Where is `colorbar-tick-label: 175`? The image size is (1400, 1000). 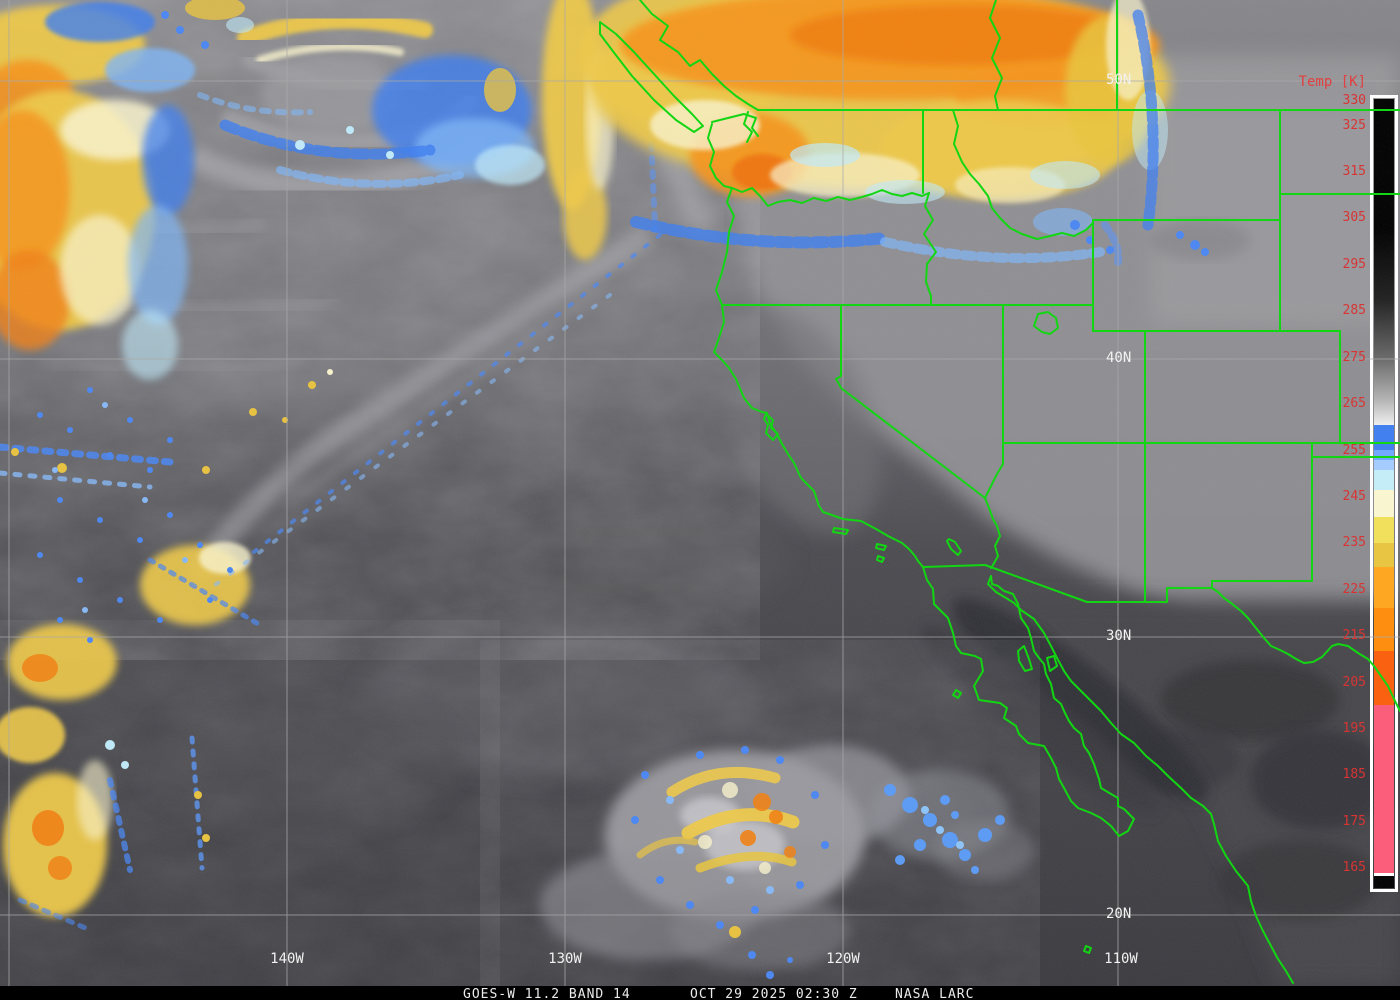 colorbar-tick-label: 175 is located at coordinates (1354, 821).